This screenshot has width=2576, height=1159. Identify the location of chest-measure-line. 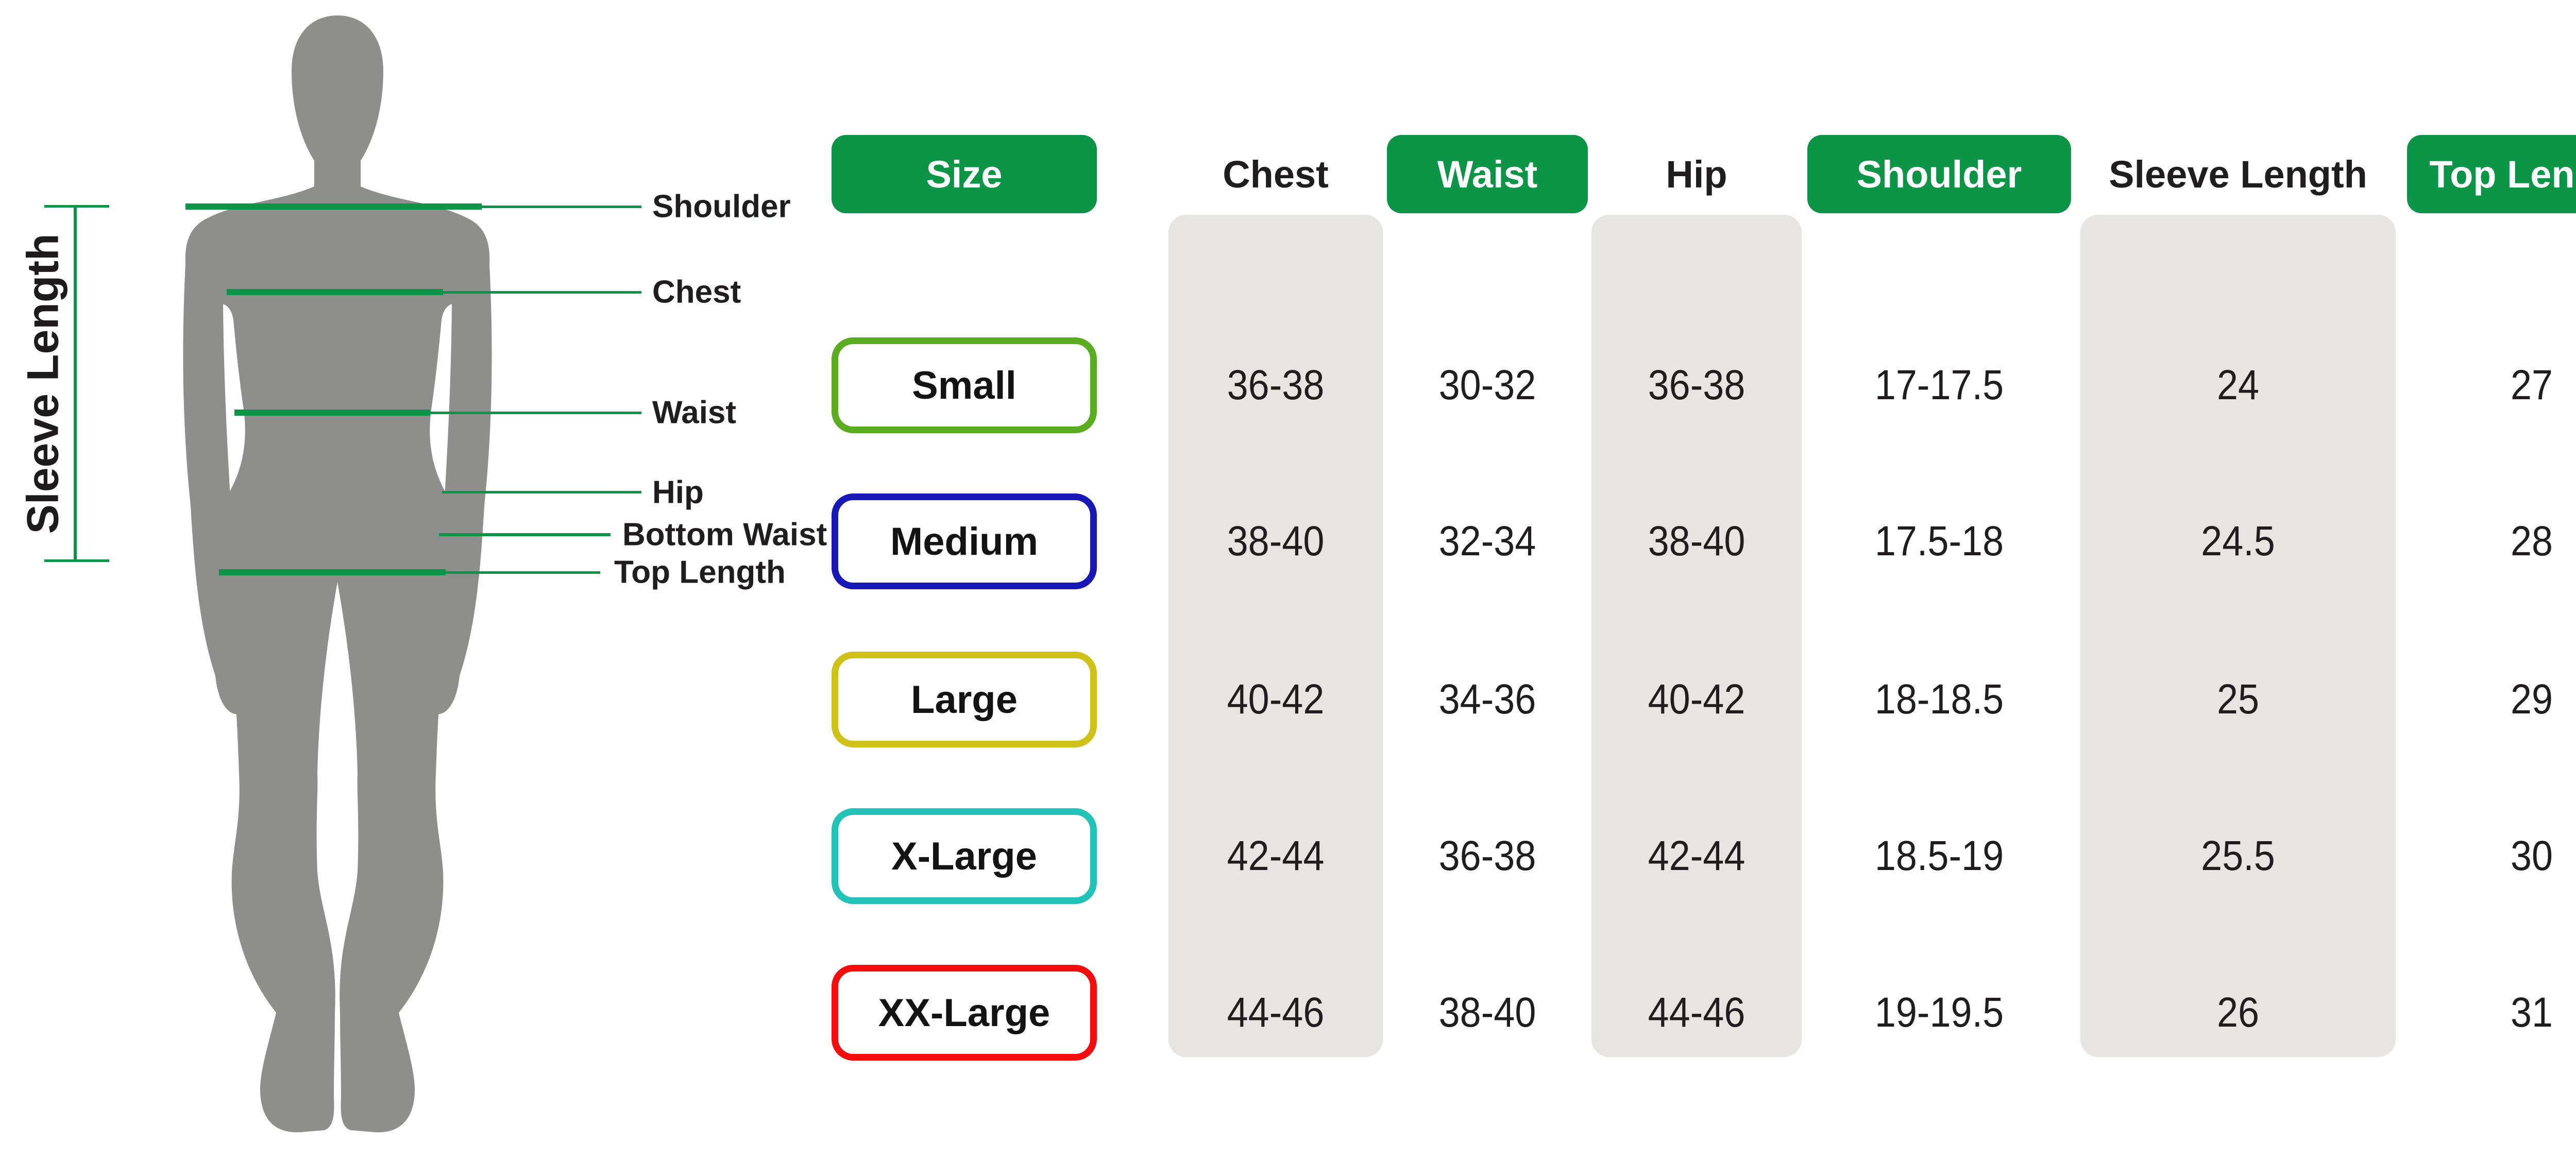
(335, 292).